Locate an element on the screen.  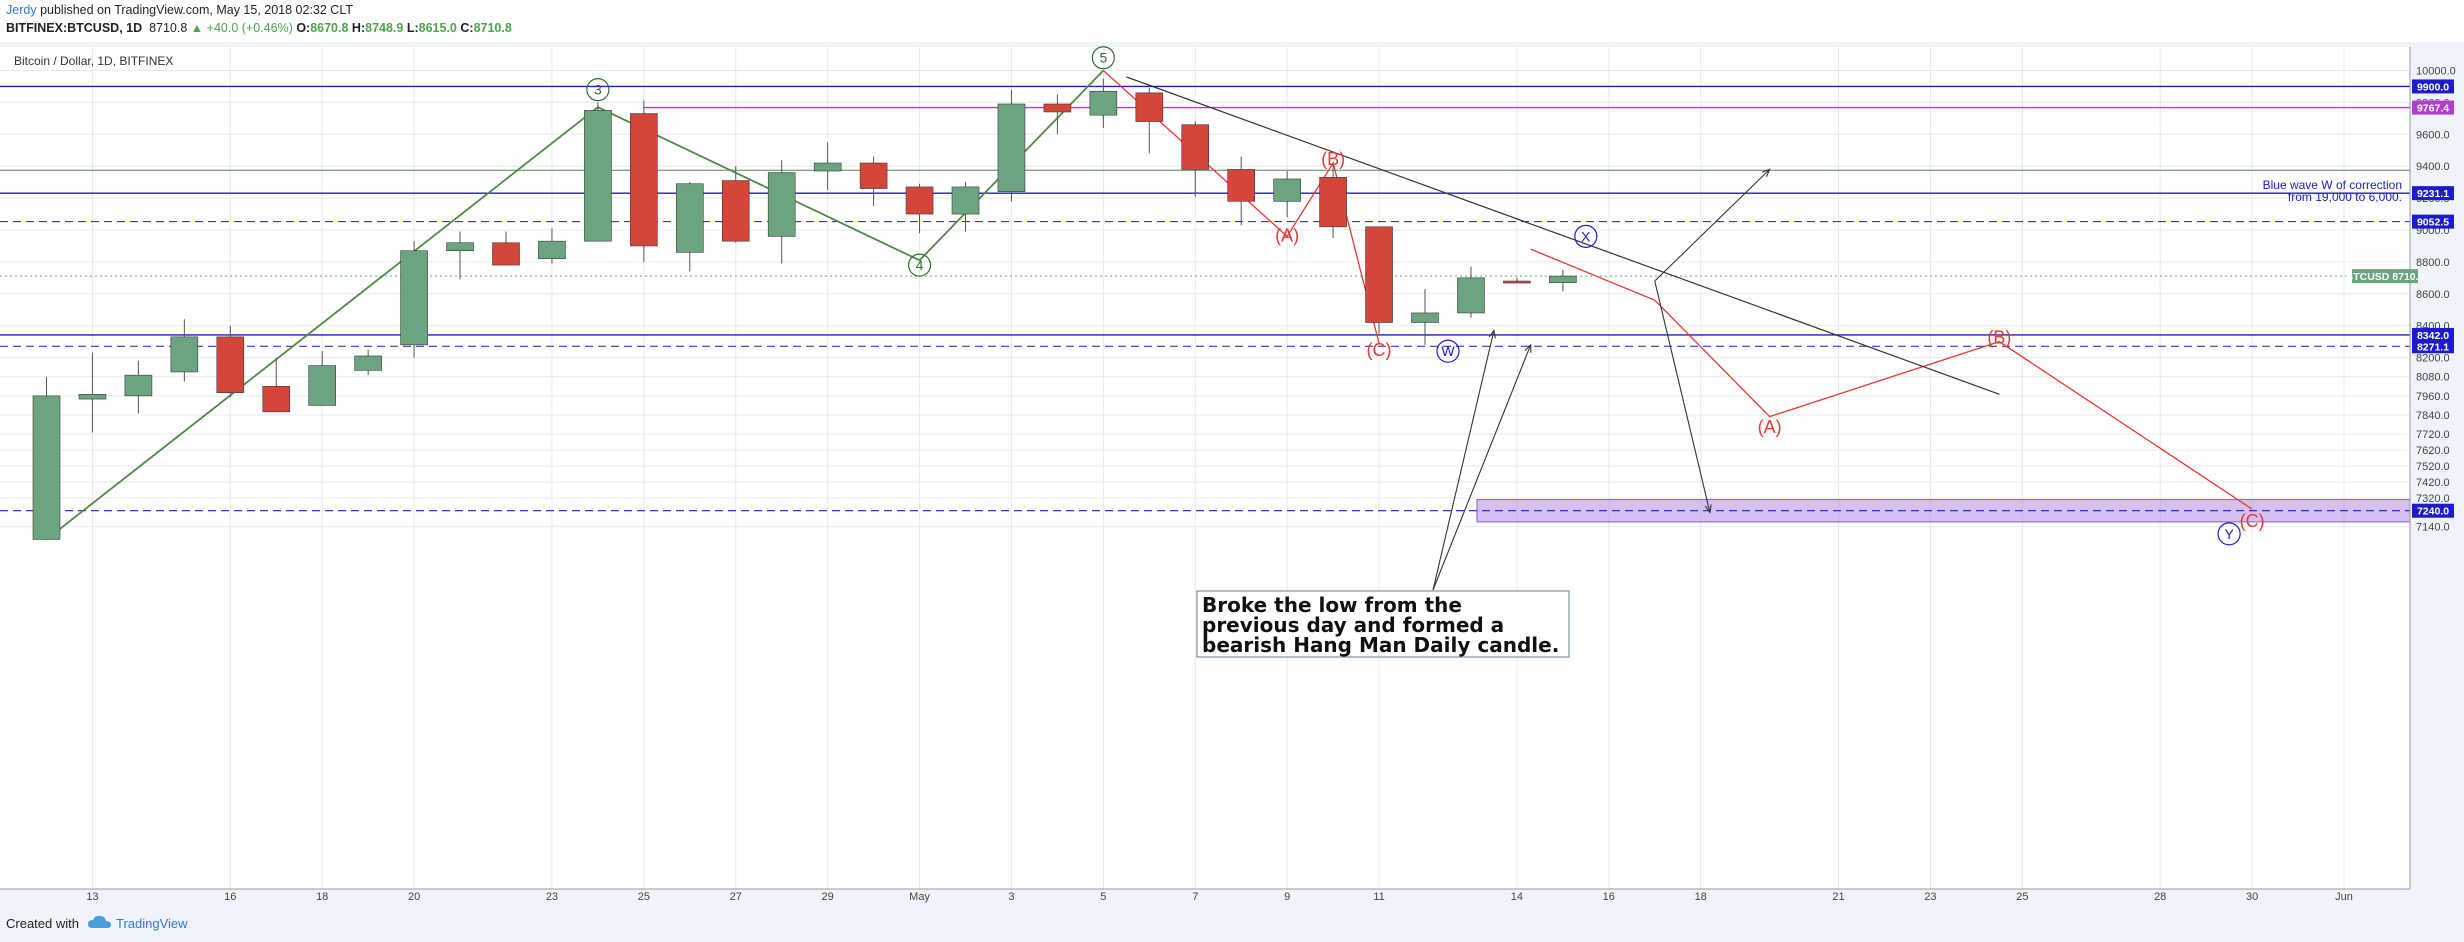
y-tick-label: 7420.0 is located at coordinates (2433, 483).